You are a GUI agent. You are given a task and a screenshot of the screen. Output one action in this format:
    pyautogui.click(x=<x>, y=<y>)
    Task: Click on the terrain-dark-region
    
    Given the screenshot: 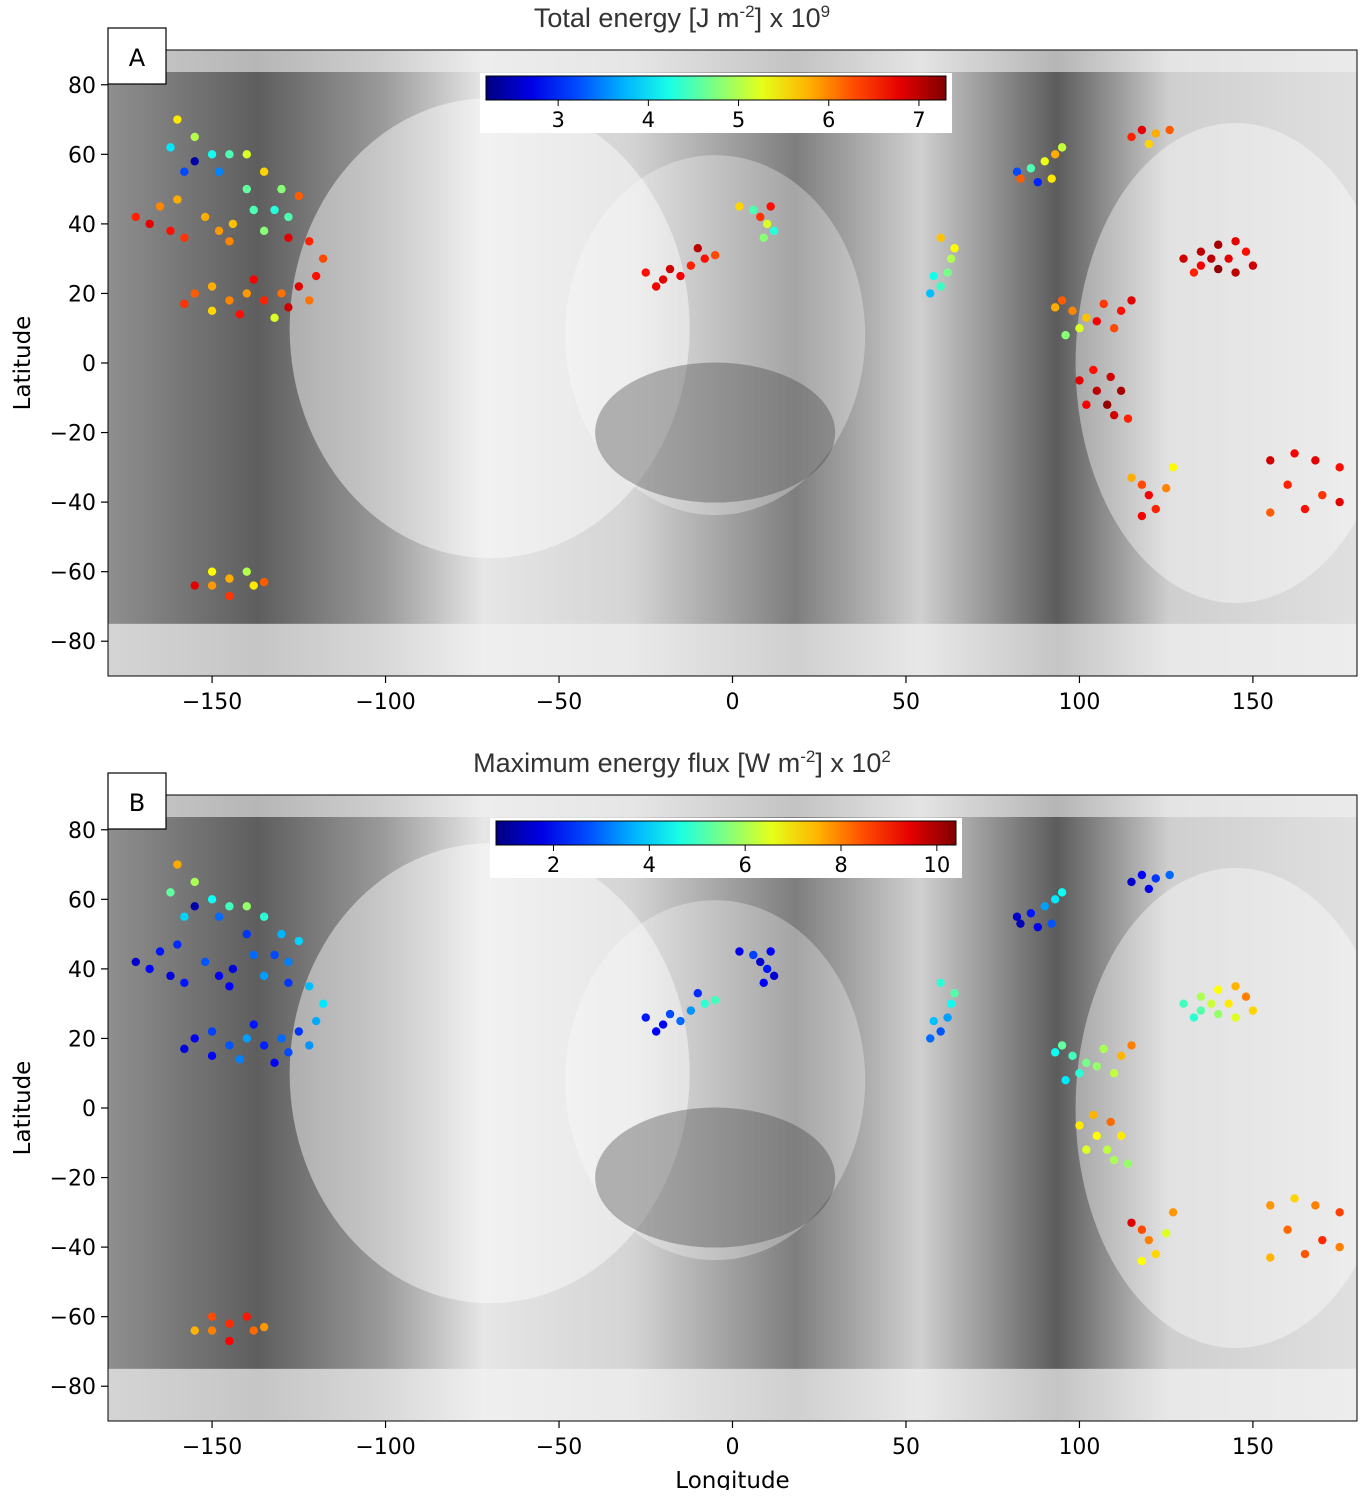 What is the action you would take?
    pyautogui.click(x=715, y=432)
    